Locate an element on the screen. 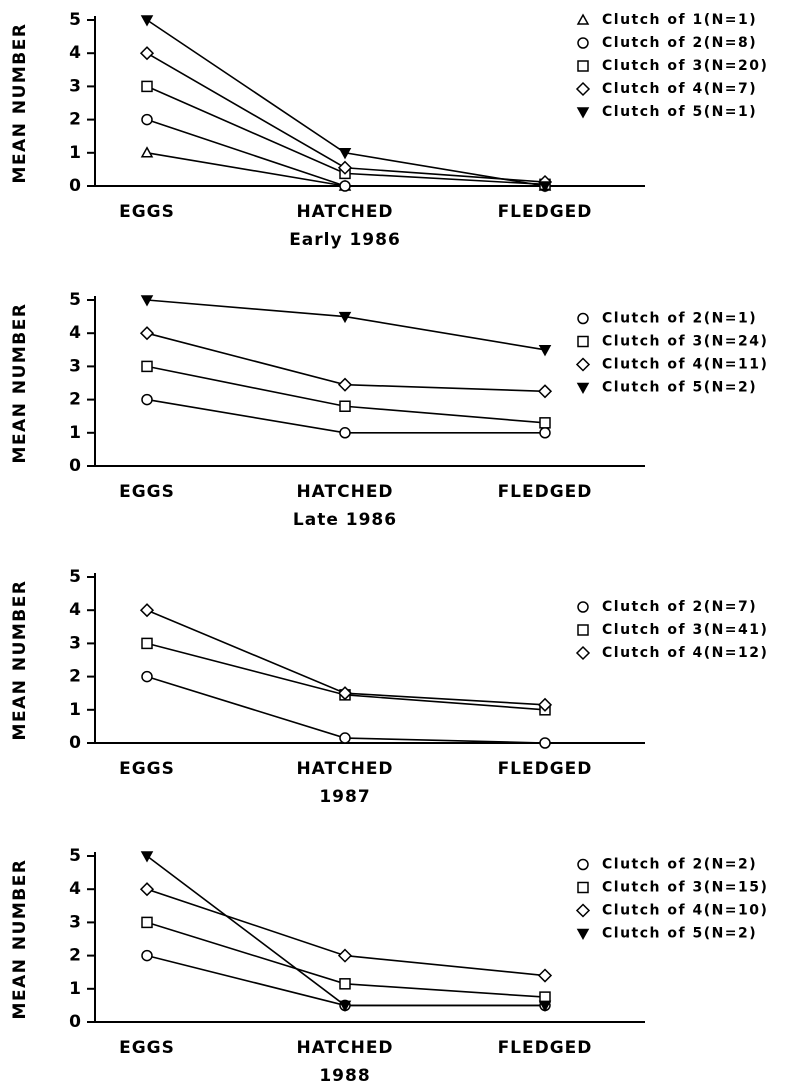 Image resolution: width=790 pixels, height=1083 pixels. legend-label: Clutch of 1(N=1) is located at coordinates (679, 20).